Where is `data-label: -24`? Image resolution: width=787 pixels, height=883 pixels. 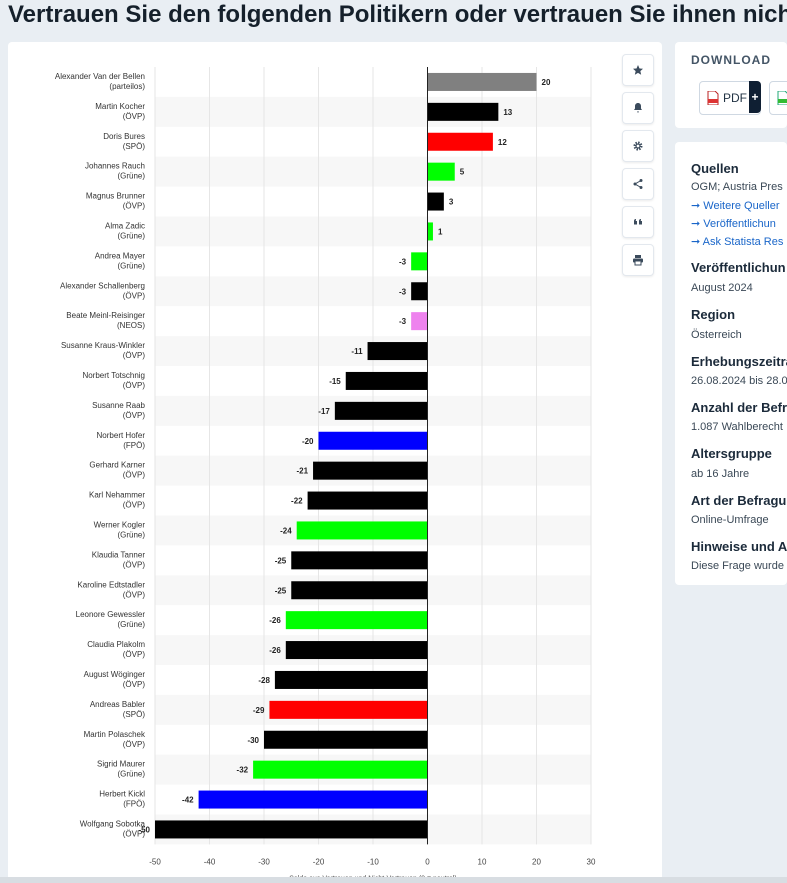
data-label: -24 is located at coordinates (286, 530).